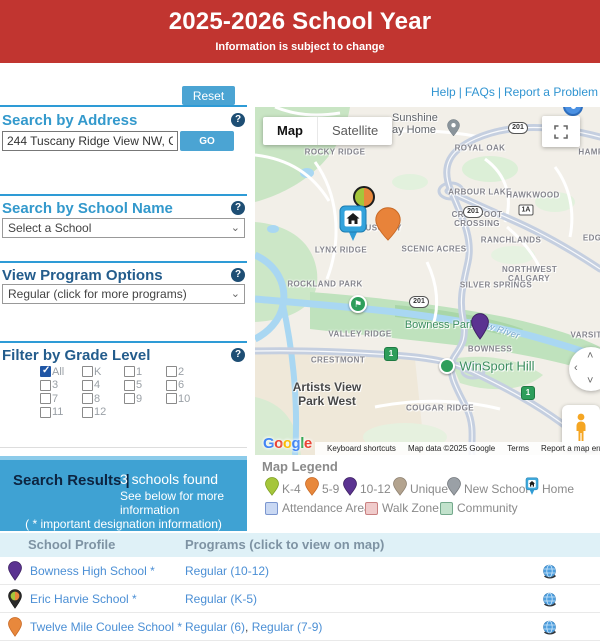 Image resolution: width=600 pixels, height=642 pixels. What do you see at coordinates (388, 224) in the screenshot?
I see `twelve-mile-coulee-marker` at bounding box center [388, 224].